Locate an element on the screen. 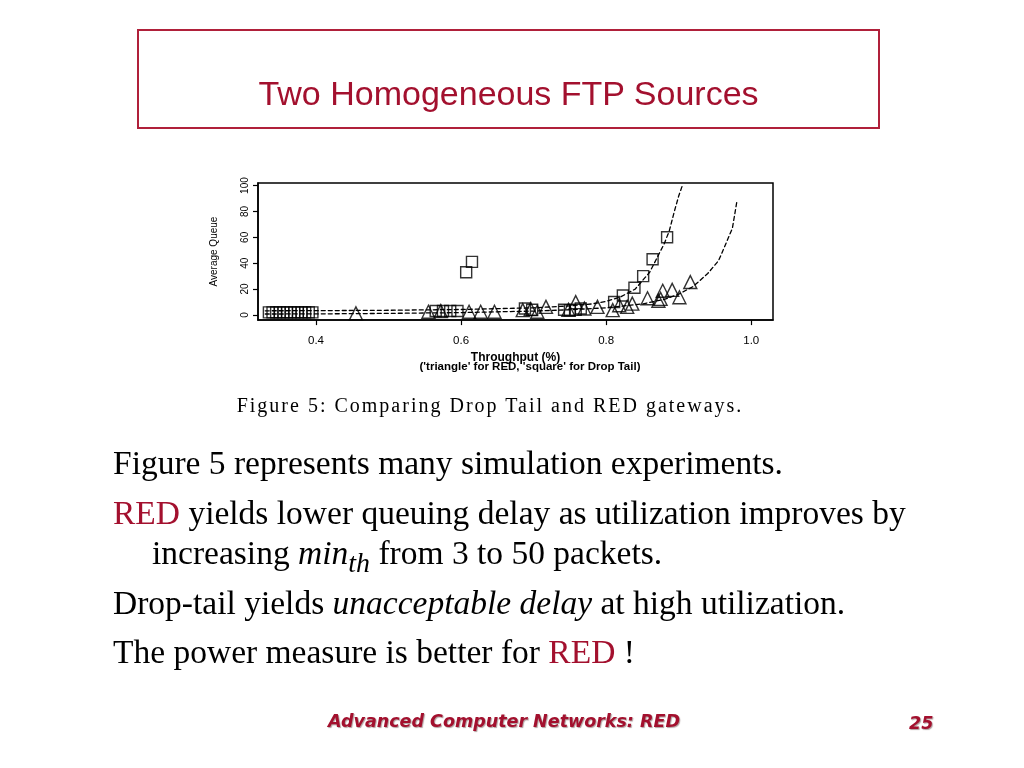 Image resolution: width=1024 pixels, height=768 pixels. text: min$_{th}$ is located at coordinates (334, 556).